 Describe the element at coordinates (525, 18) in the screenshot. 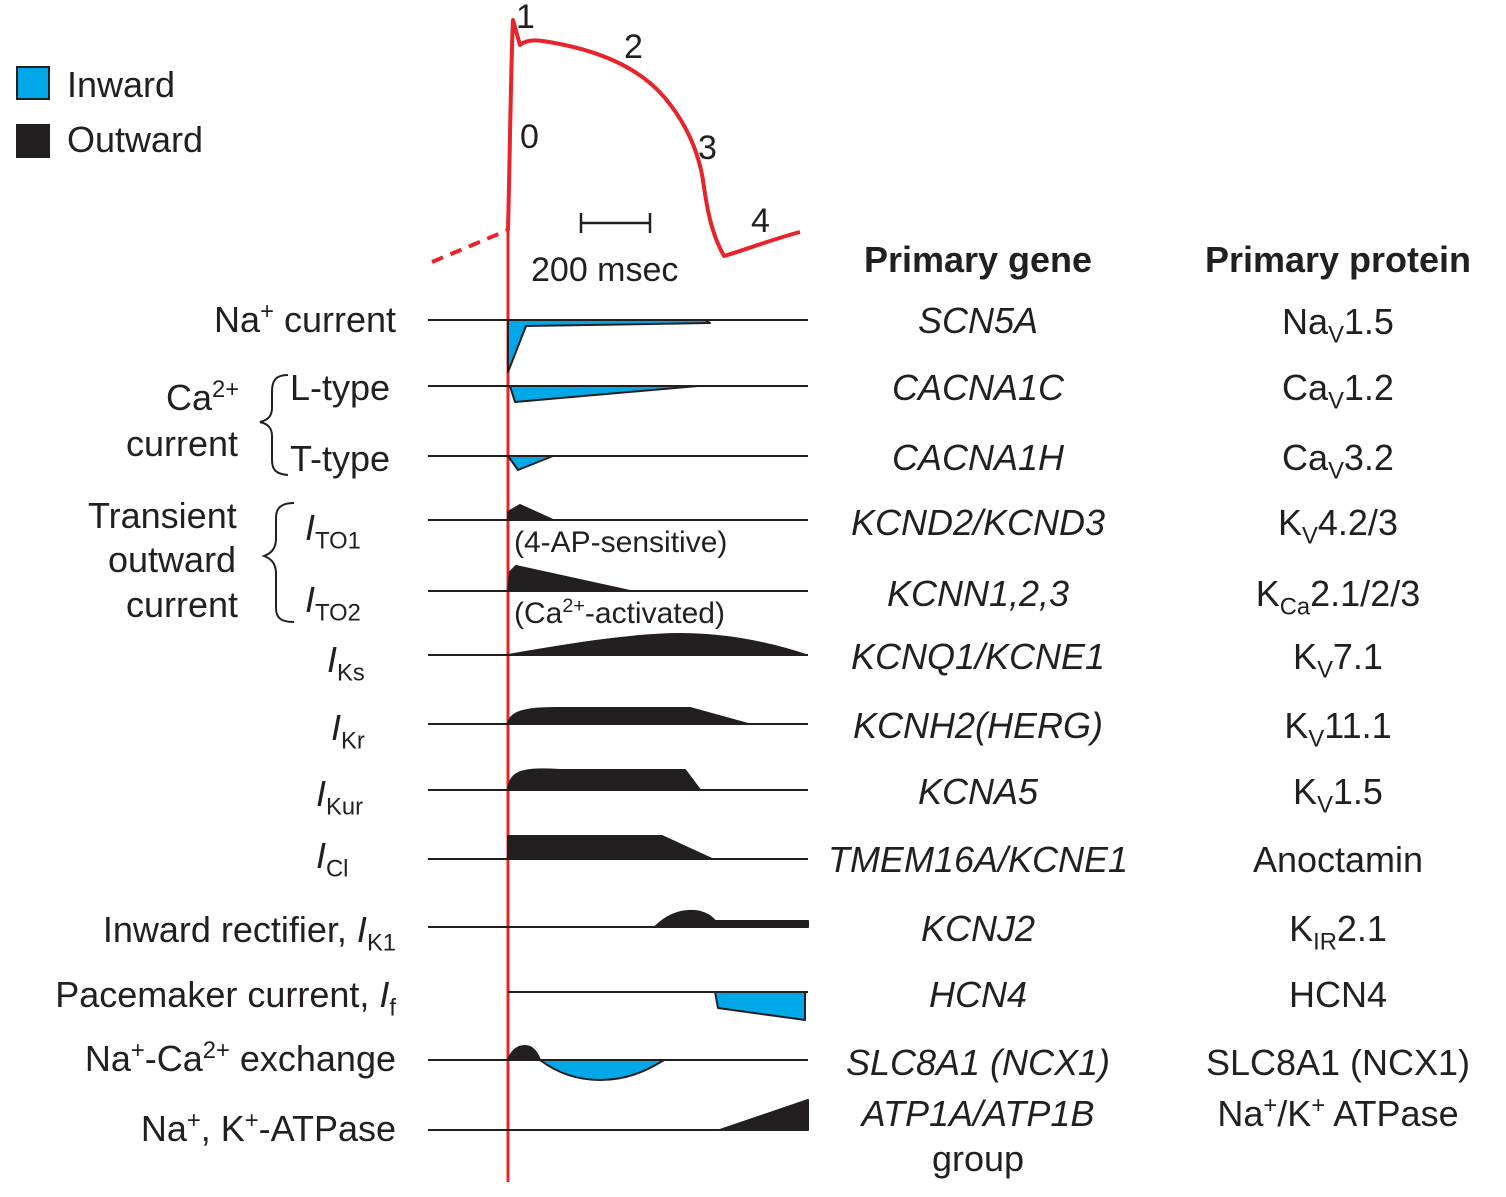

I see `phase-1-label: 1` at that location.